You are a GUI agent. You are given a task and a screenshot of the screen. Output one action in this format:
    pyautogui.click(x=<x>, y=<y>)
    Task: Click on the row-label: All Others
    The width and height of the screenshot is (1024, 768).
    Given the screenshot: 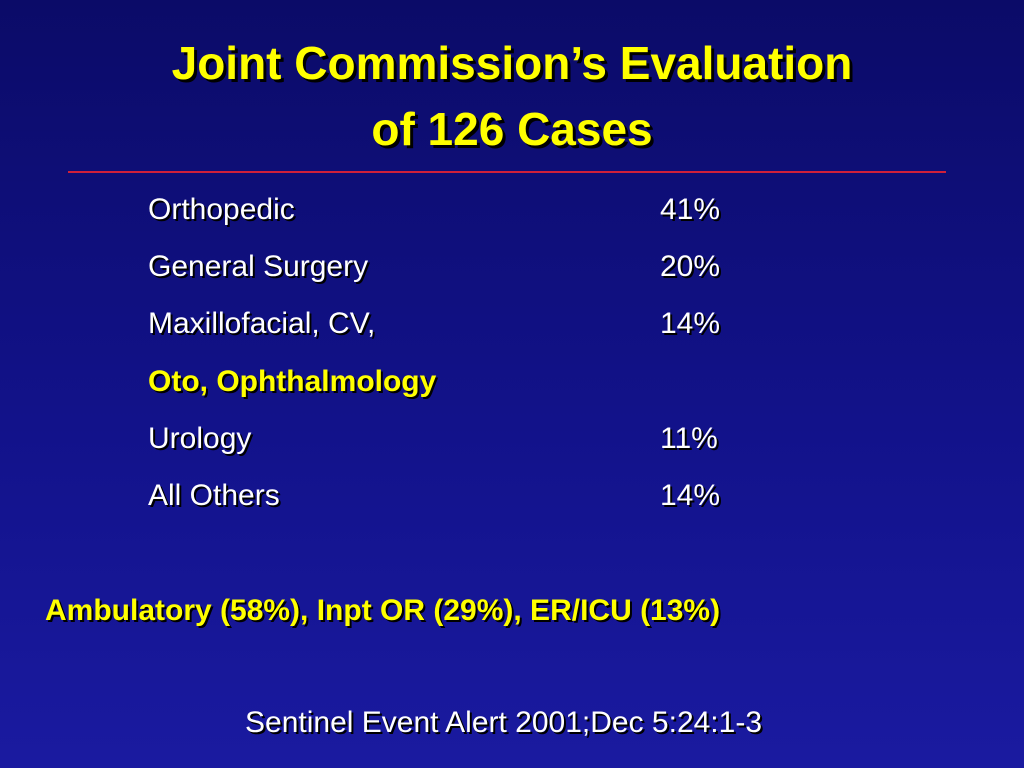 What is the action you would take?
    pyautogui.click(x=214, y=495)
    